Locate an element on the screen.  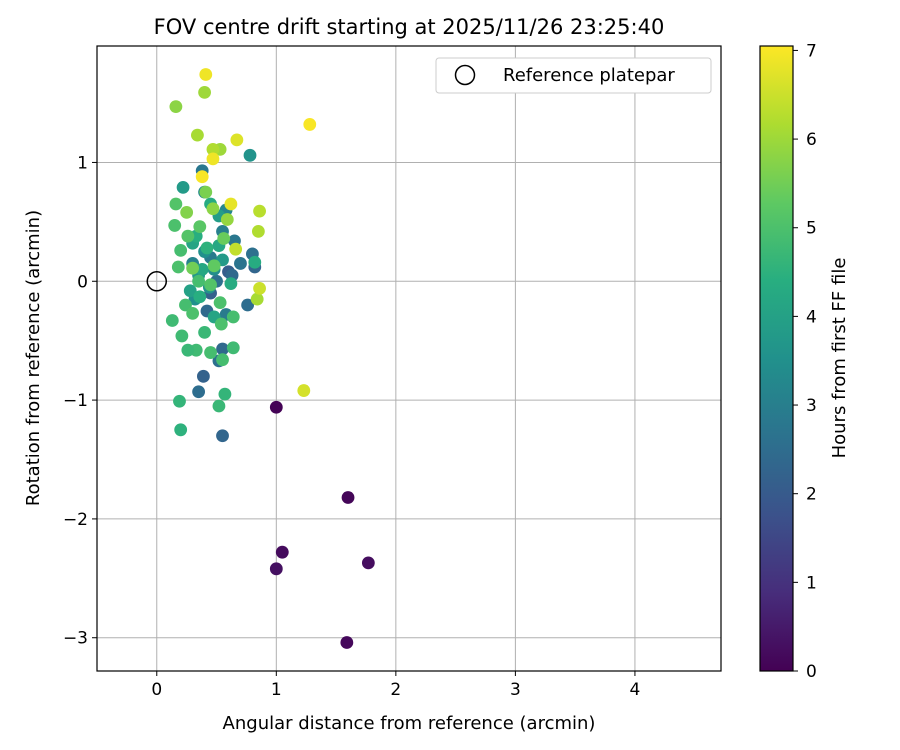
colorbar: 0 1 2 3 4 5 6 7 Hours from first FF file is located at coordinates (804, 361).